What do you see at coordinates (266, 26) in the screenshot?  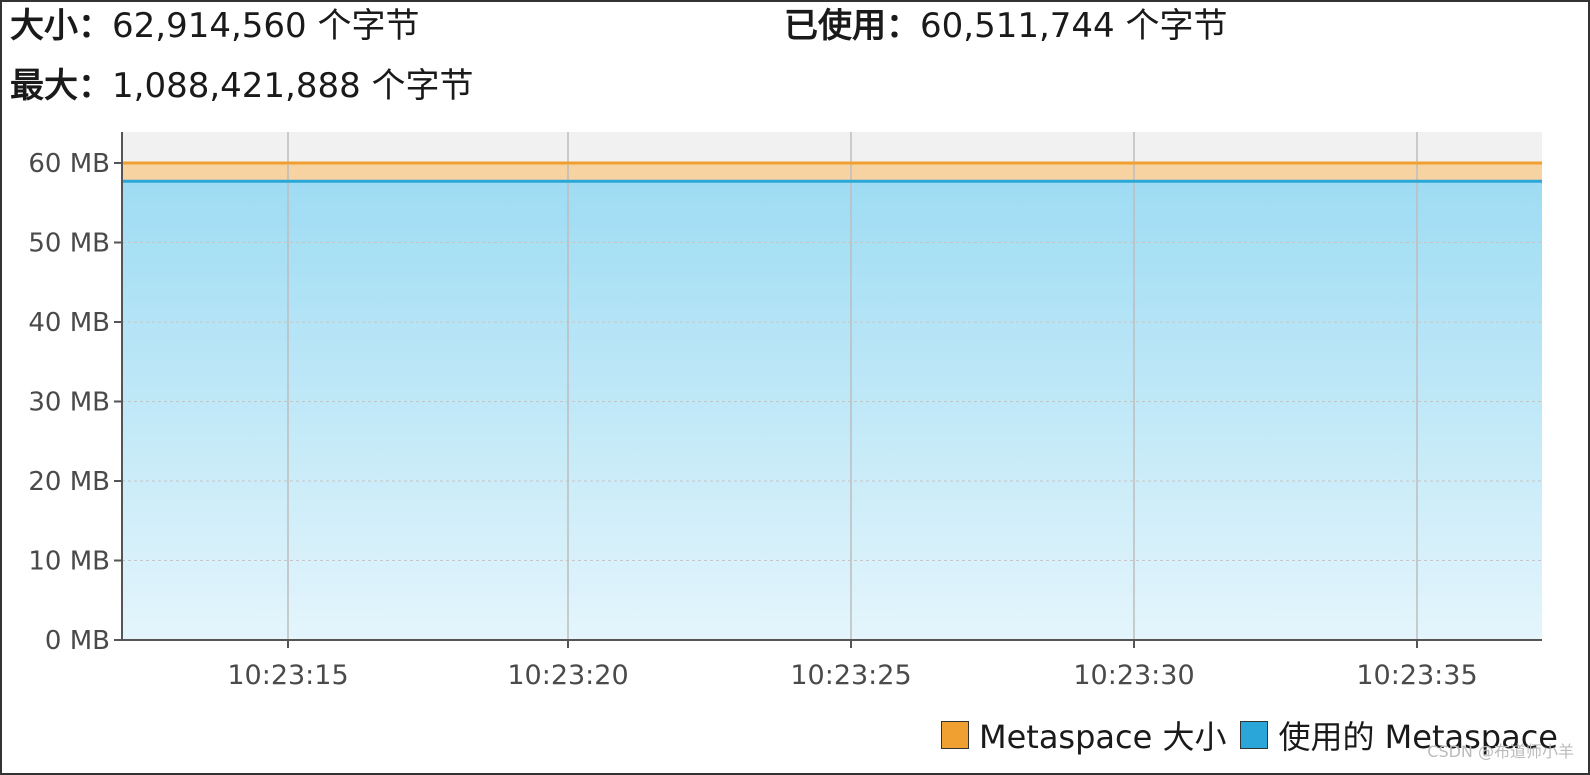 I see `size-value: 62,914,560 个字节` at bounding box center [266, 26].